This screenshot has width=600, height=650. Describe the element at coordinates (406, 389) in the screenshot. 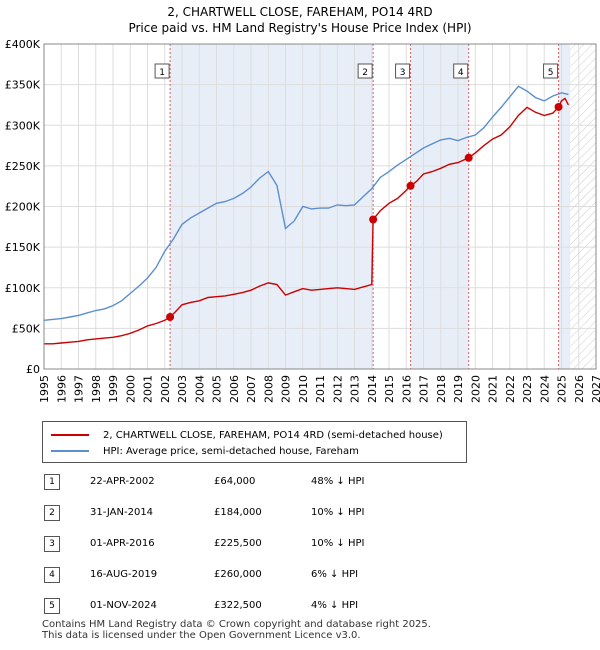

I see `x-tick-label: 2016` at that location.